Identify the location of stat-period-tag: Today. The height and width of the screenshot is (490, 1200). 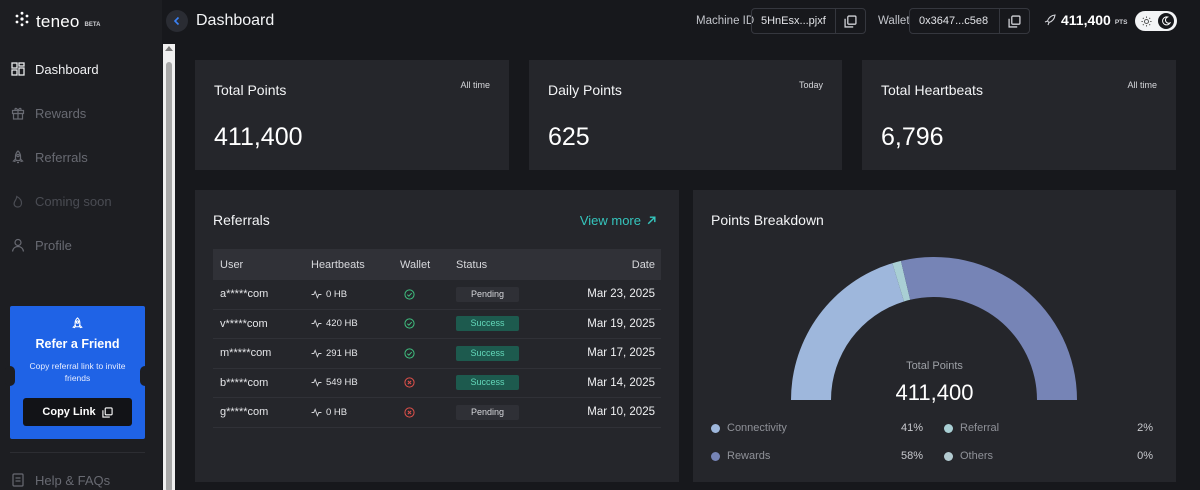
(810, 85).